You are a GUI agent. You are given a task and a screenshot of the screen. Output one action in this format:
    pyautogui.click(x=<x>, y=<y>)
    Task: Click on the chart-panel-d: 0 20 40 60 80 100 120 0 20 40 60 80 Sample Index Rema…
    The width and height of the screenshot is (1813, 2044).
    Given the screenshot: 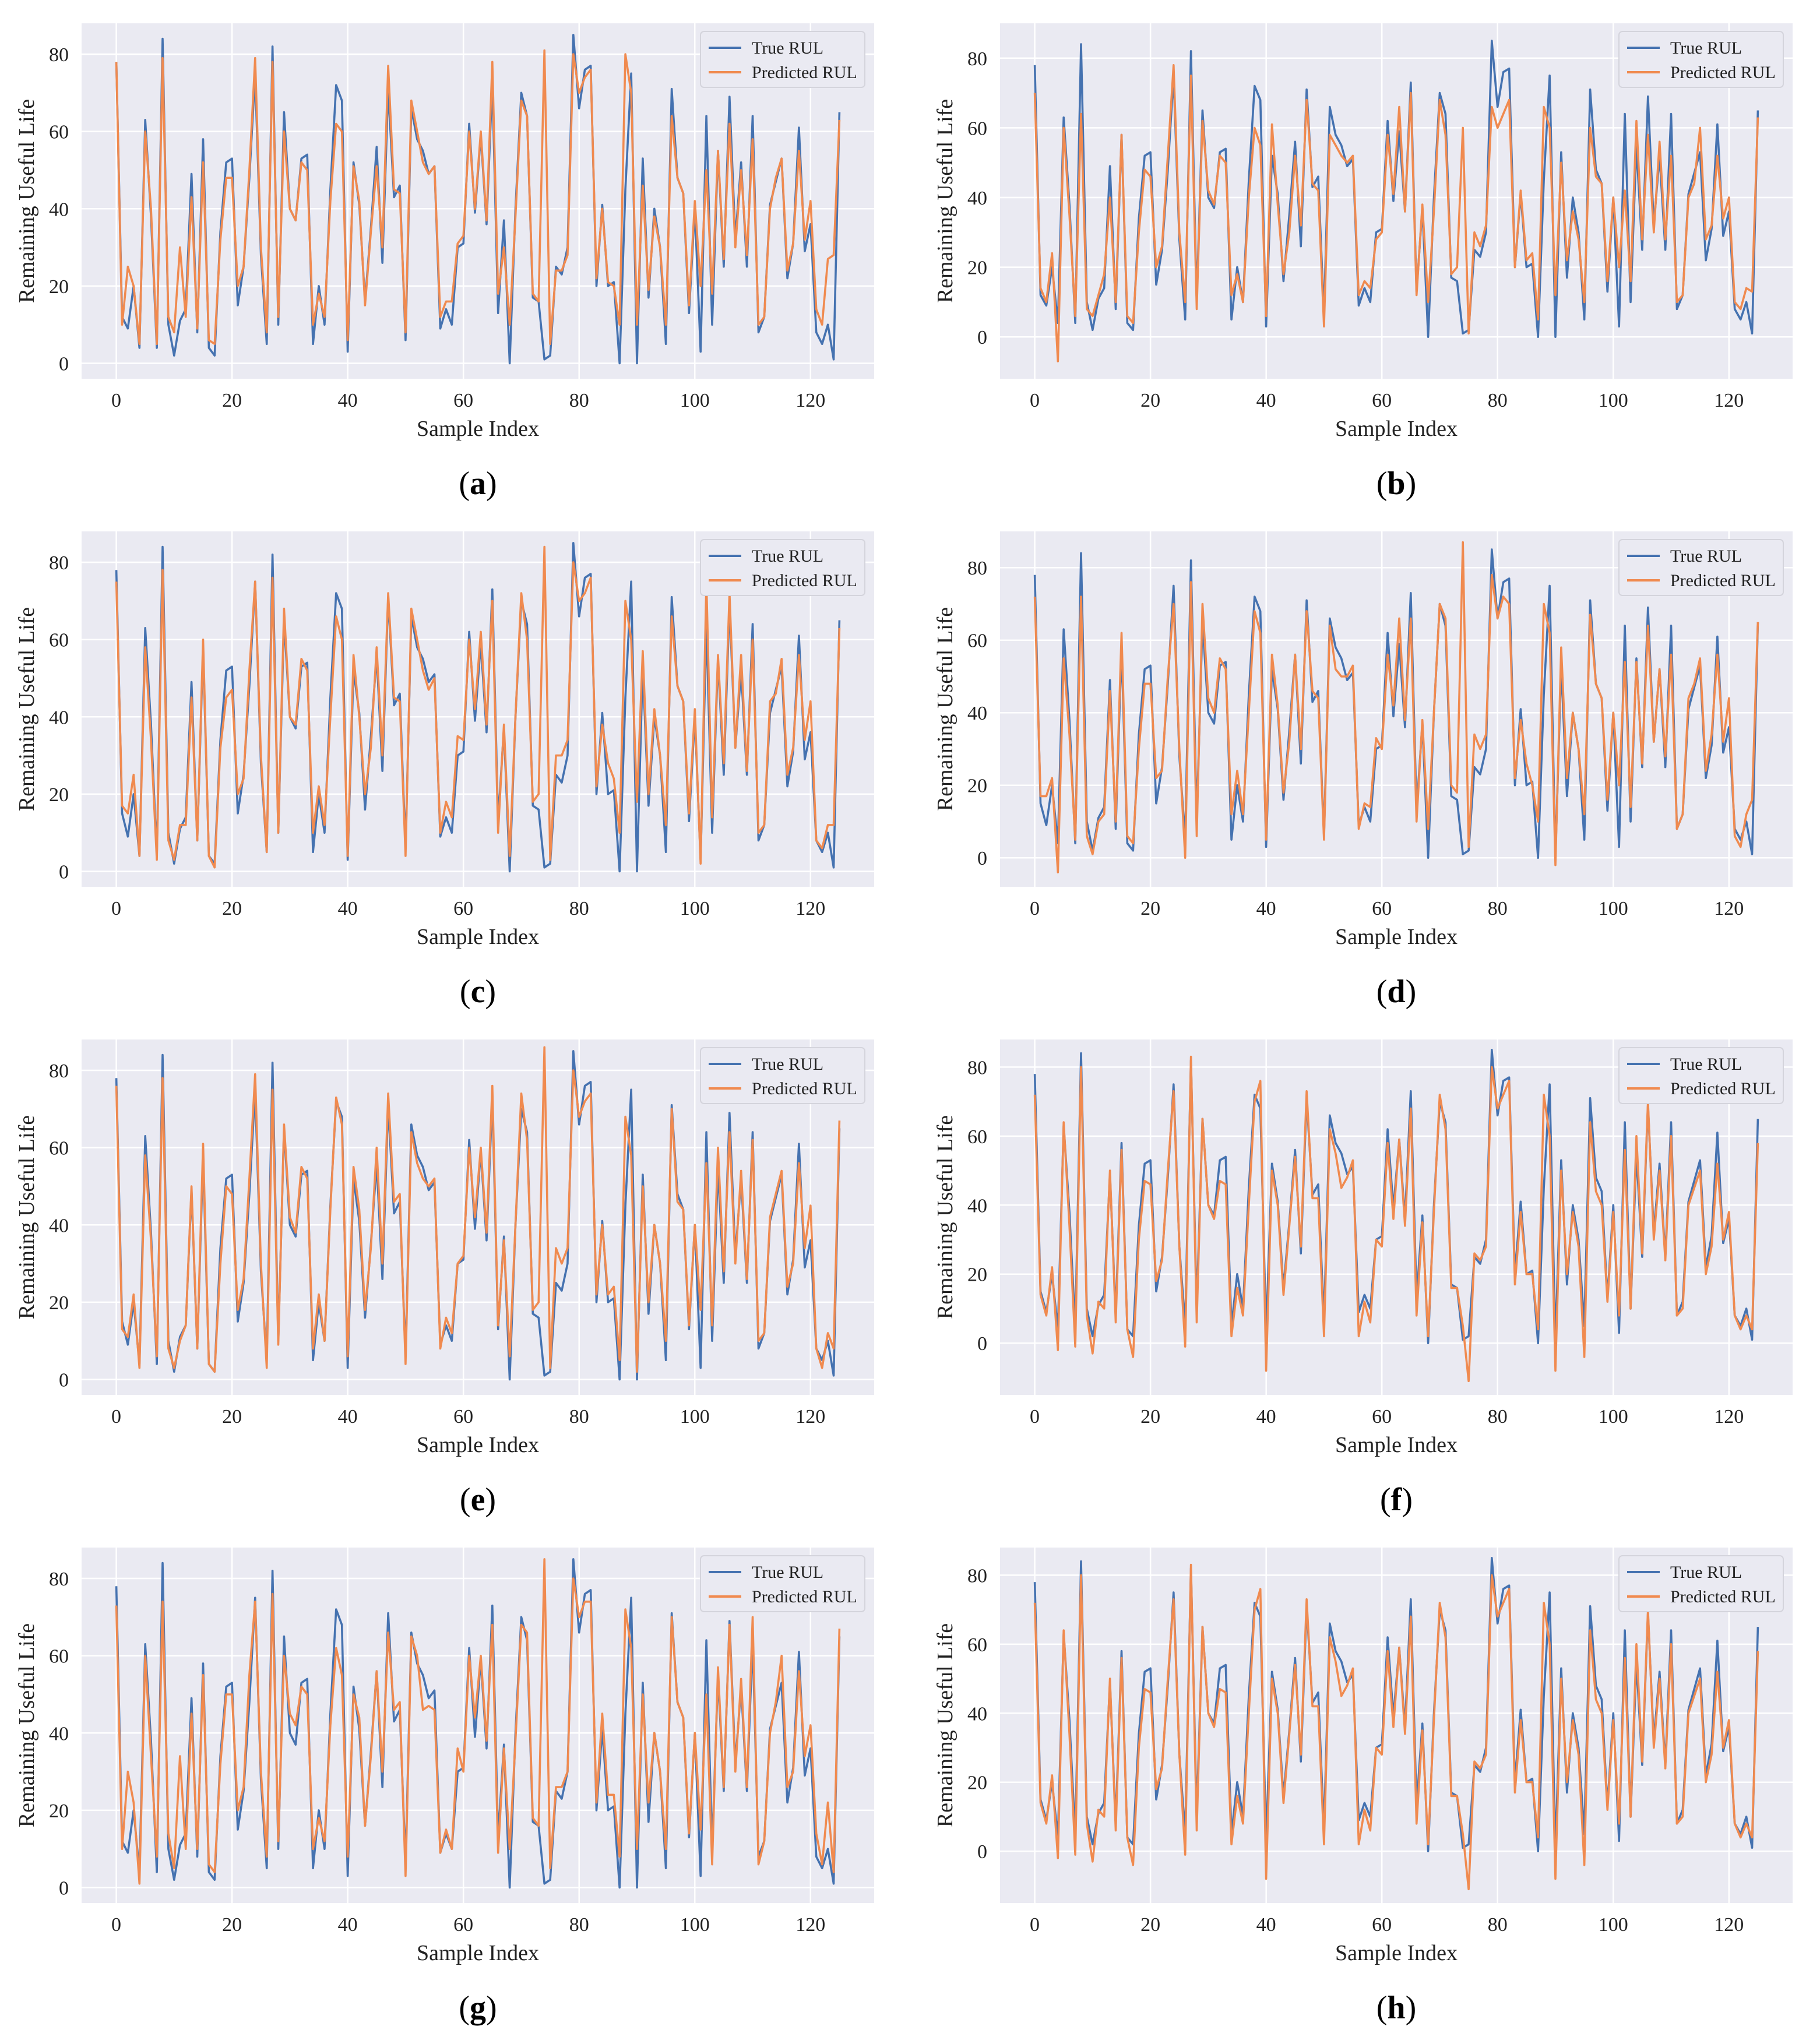 What is the action you would take?
    pyautogui.click(x=1363, y=740)
    